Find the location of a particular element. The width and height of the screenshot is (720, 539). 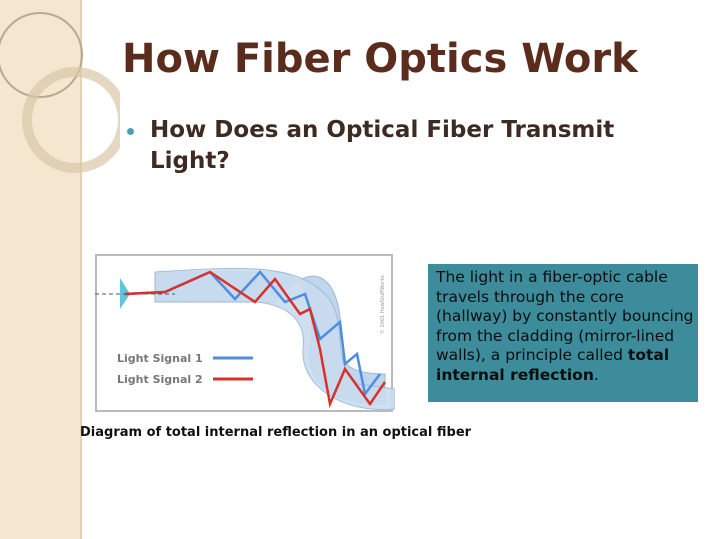

bullet-dot is located at coordinates (130, 131).